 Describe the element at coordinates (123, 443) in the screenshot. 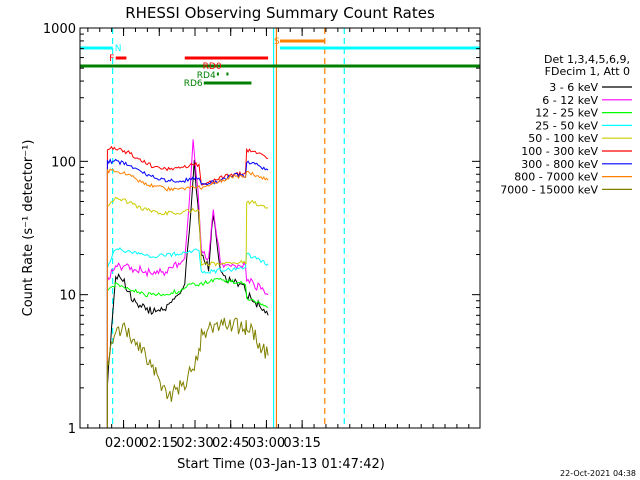

I see `x-tick-label: 02:00` at that location.